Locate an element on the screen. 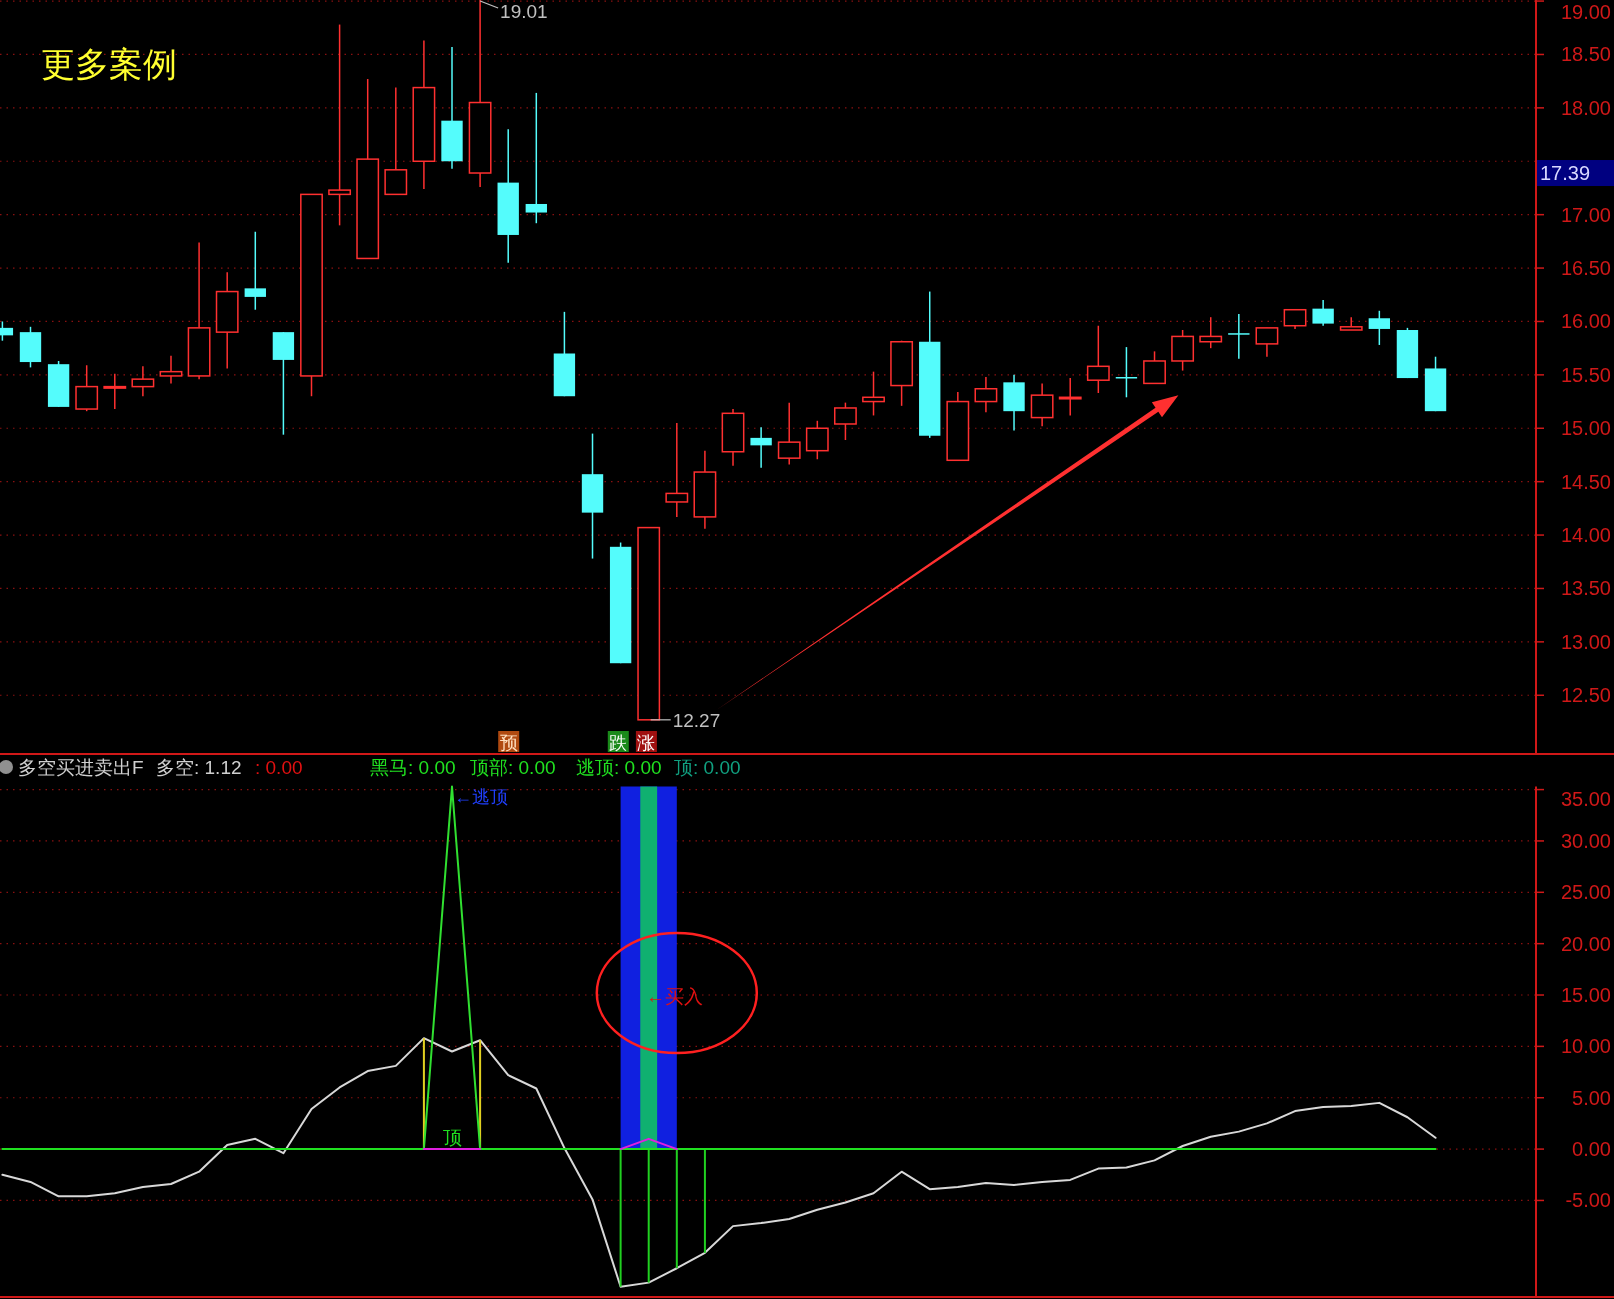  y-tick-label: 18.00 is located at coordinates (1585, 107).